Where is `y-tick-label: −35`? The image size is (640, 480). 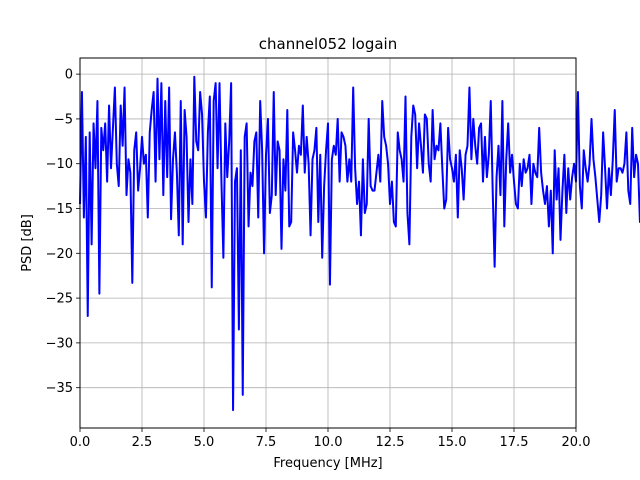
y-tick-label: −35 is located at coordinates (59, 388).